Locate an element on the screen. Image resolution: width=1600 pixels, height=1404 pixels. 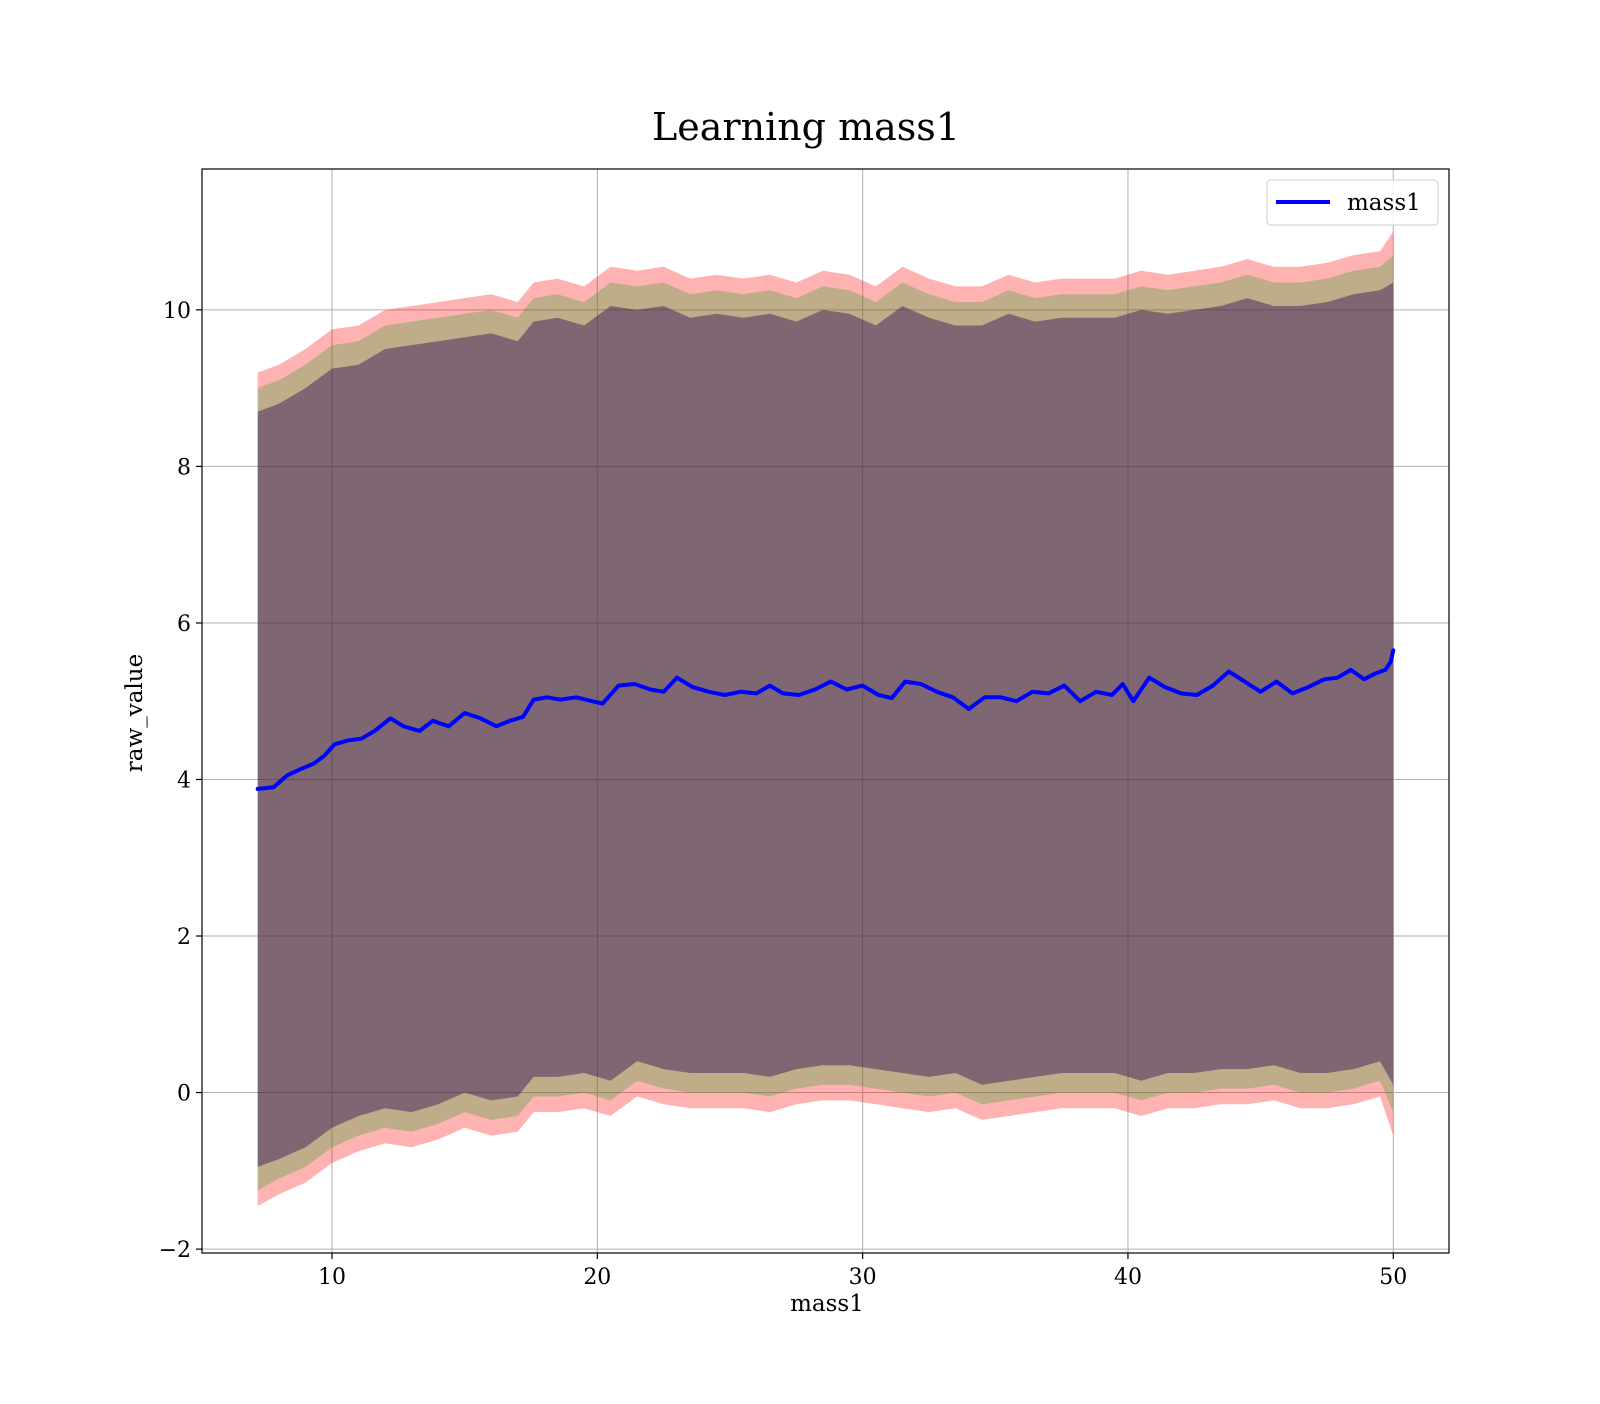
x-tick-label: 10 is located at coordinates (332, 1277).